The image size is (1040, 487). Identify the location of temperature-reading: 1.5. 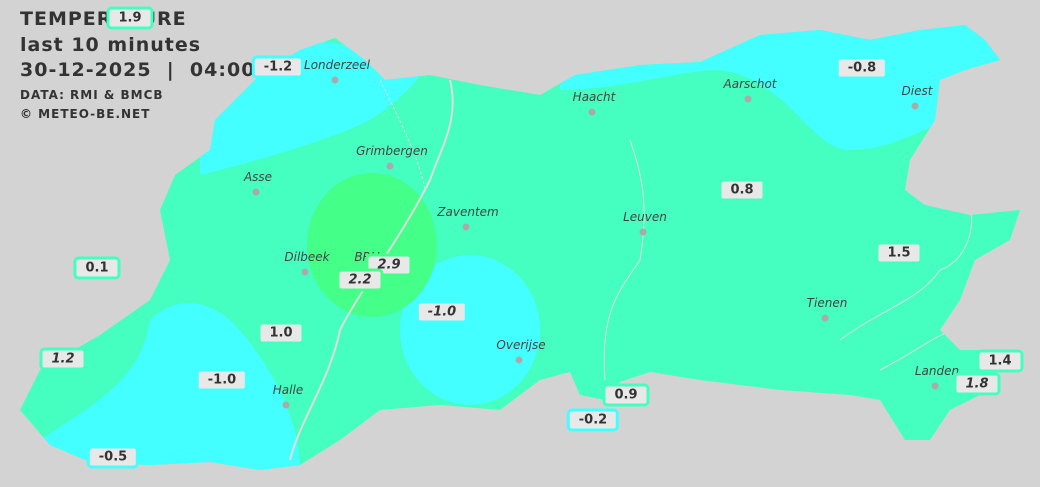
(899, 253).